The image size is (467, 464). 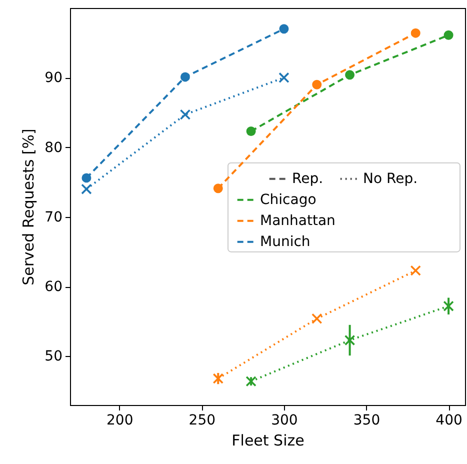 What do you see at coordinates (285, 242) in the screenshot?
I see `legend-label: Munich` at bounding box center [285, 242].